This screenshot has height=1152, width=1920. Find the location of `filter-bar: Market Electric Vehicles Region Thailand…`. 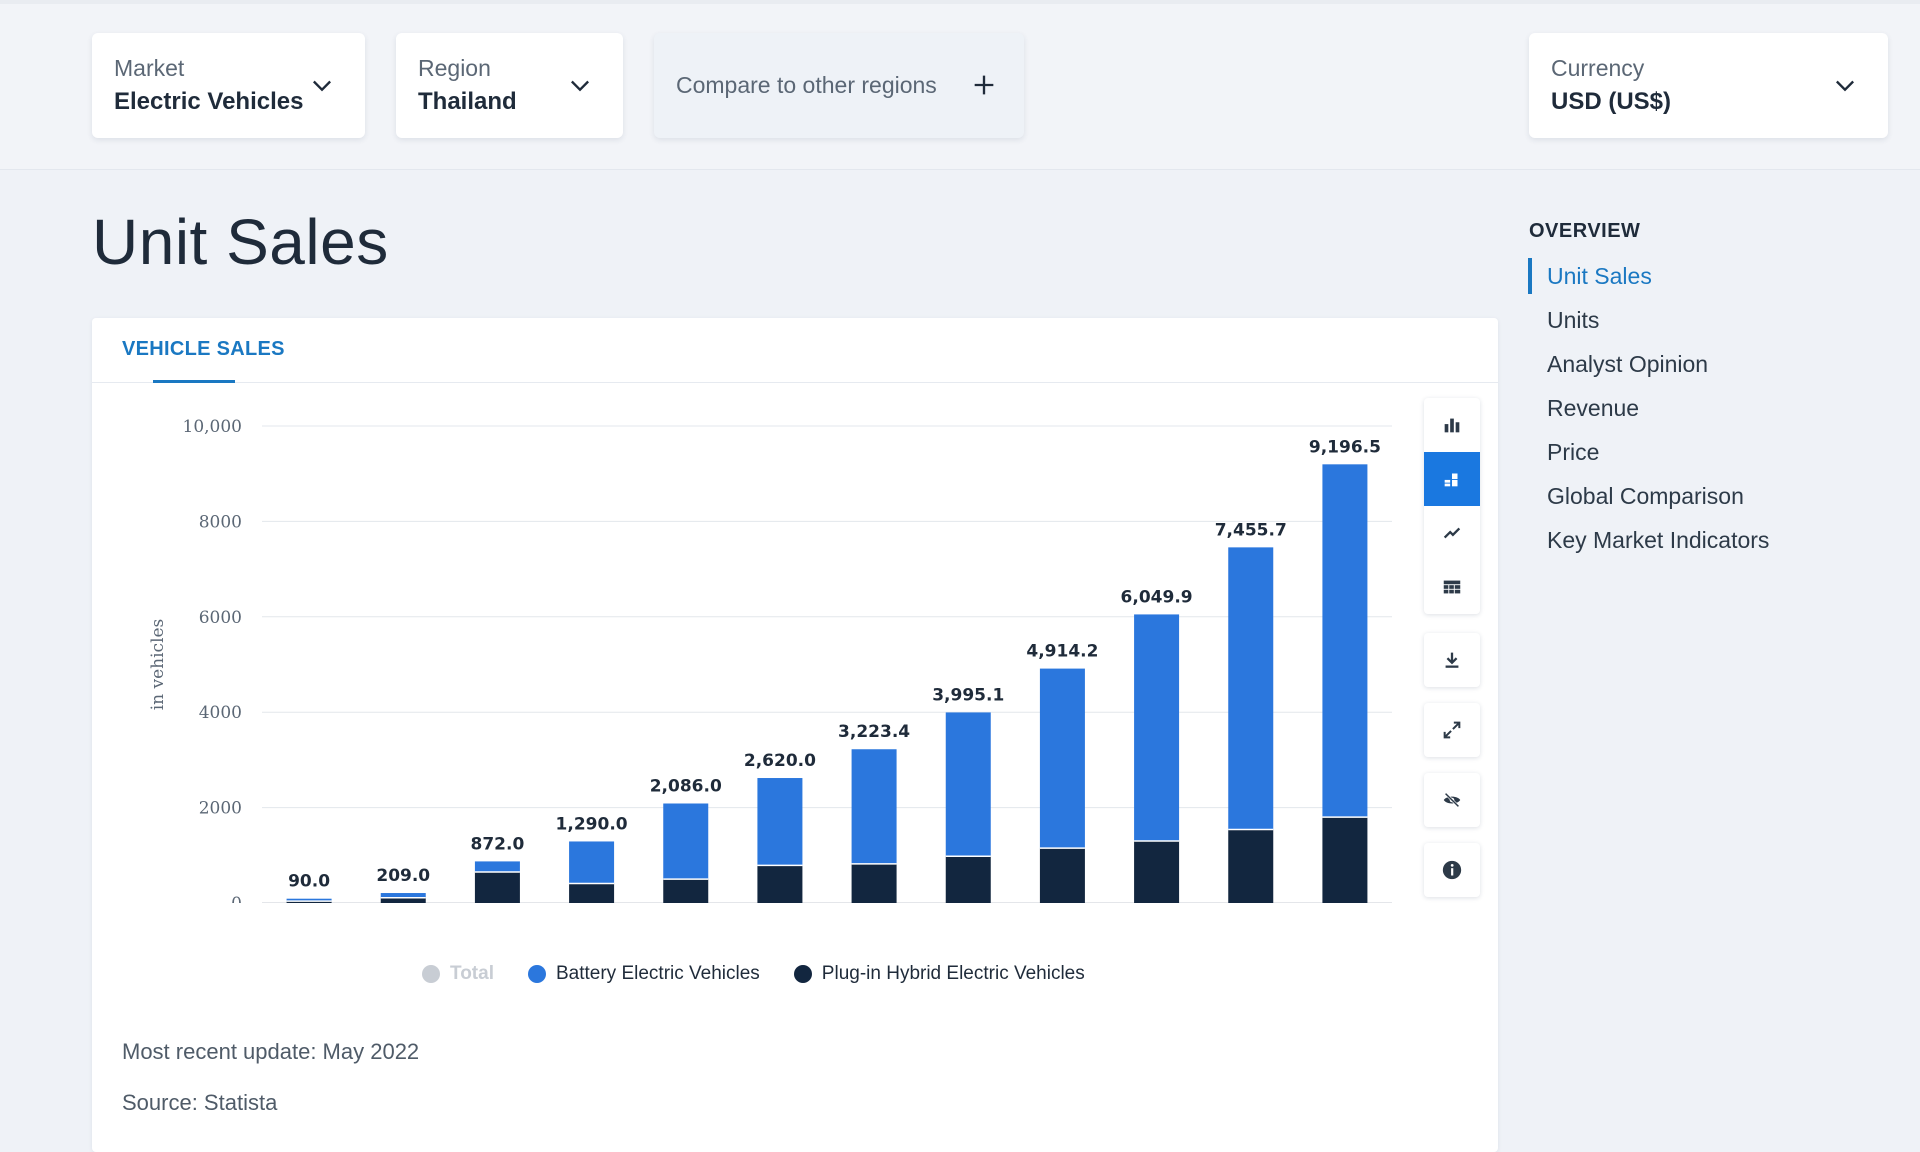

filter-bar: Market Electric Vehicles Region Thailand… is located at coordinates (960, 85).